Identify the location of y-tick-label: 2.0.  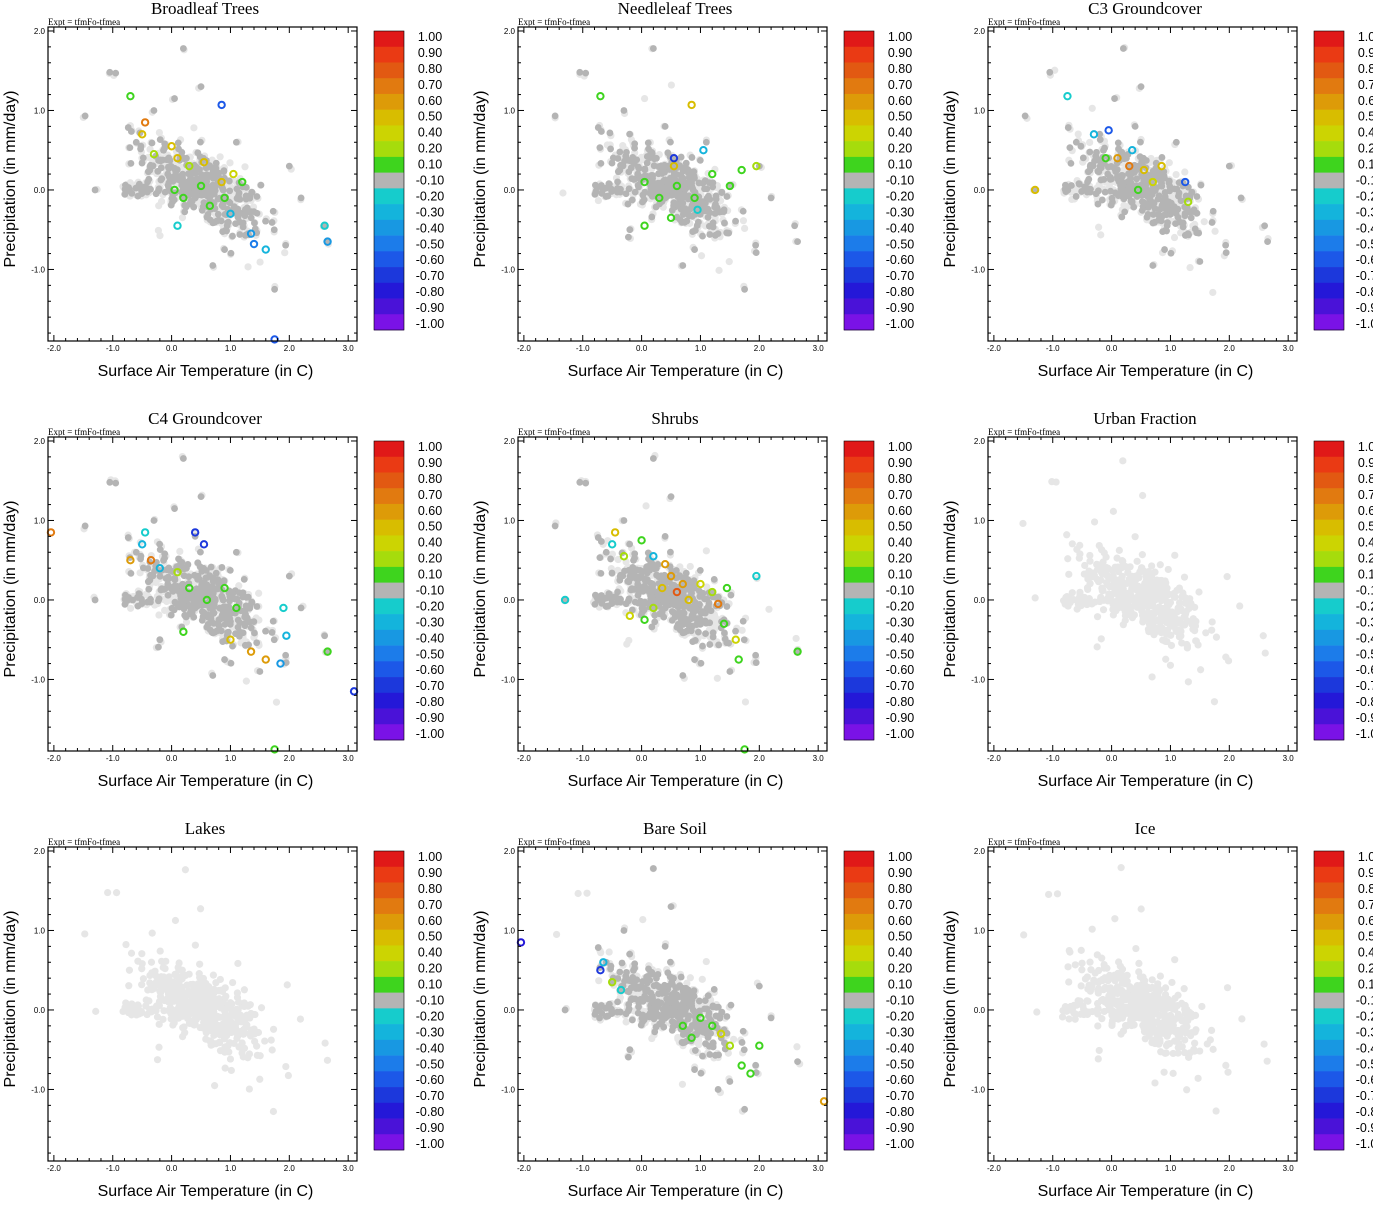
(40, 31).